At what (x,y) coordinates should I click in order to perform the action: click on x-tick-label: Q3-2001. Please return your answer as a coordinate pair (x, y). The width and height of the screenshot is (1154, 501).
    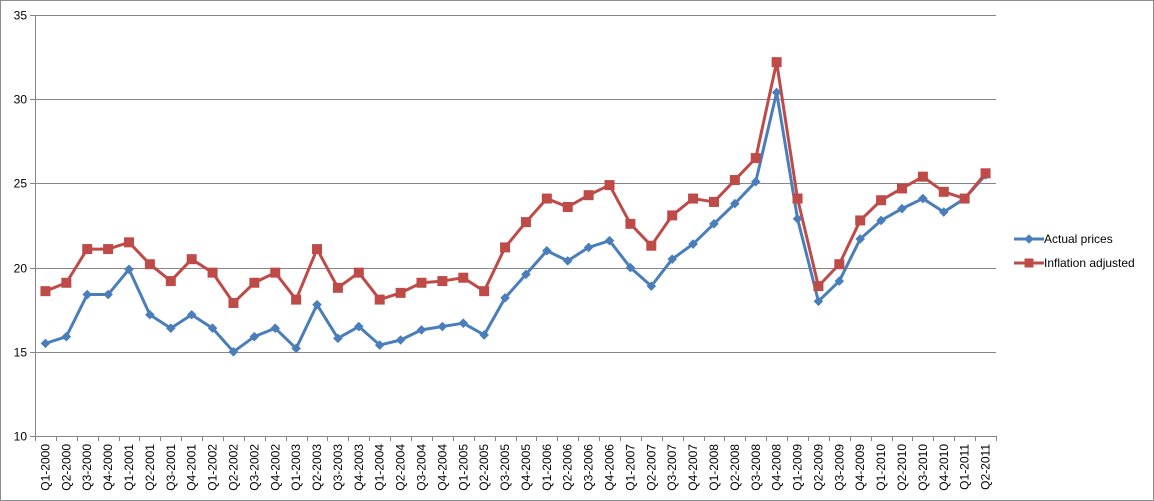
    Looking at the image, I should click on (171, 467).